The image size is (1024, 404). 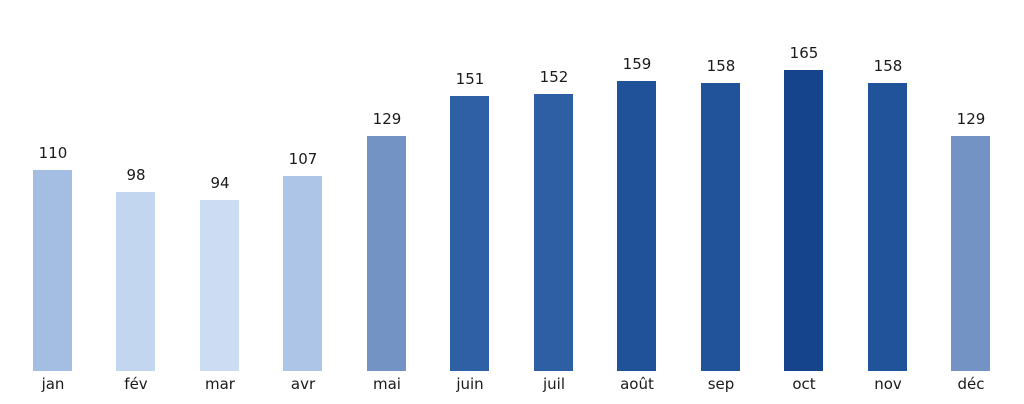 What do you see at coordinates (136, 384) in the screenshot?
I see `x-tick-label-fév: fév` at bounding box center [136, 384].